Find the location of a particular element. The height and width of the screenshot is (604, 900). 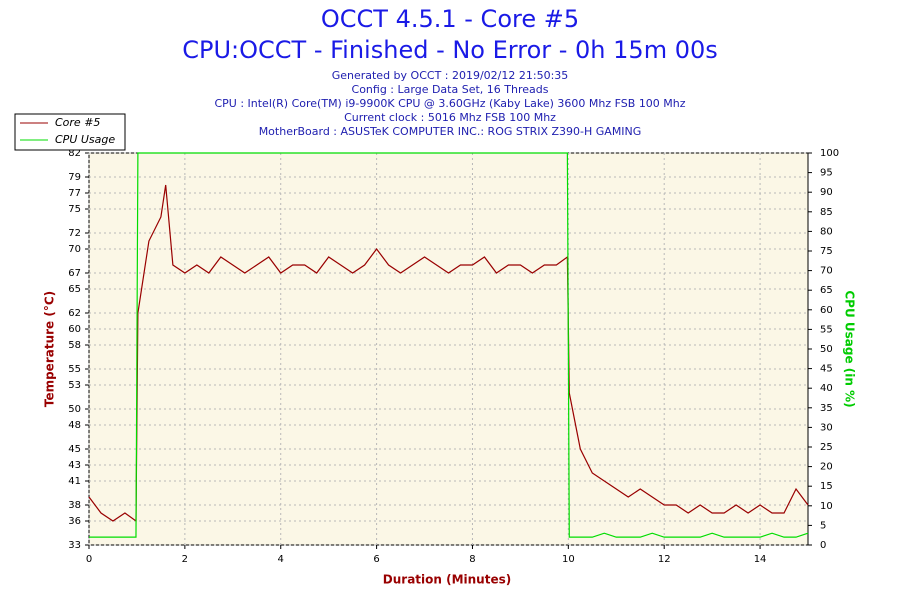

y-tick-label: 38 is located at coordinates (74, 505).